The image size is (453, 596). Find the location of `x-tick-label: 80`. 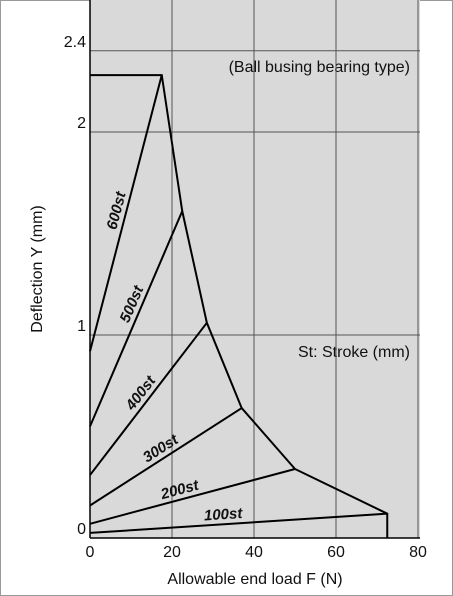

x-tick-label: 80 is located at coordinates (418, 552).